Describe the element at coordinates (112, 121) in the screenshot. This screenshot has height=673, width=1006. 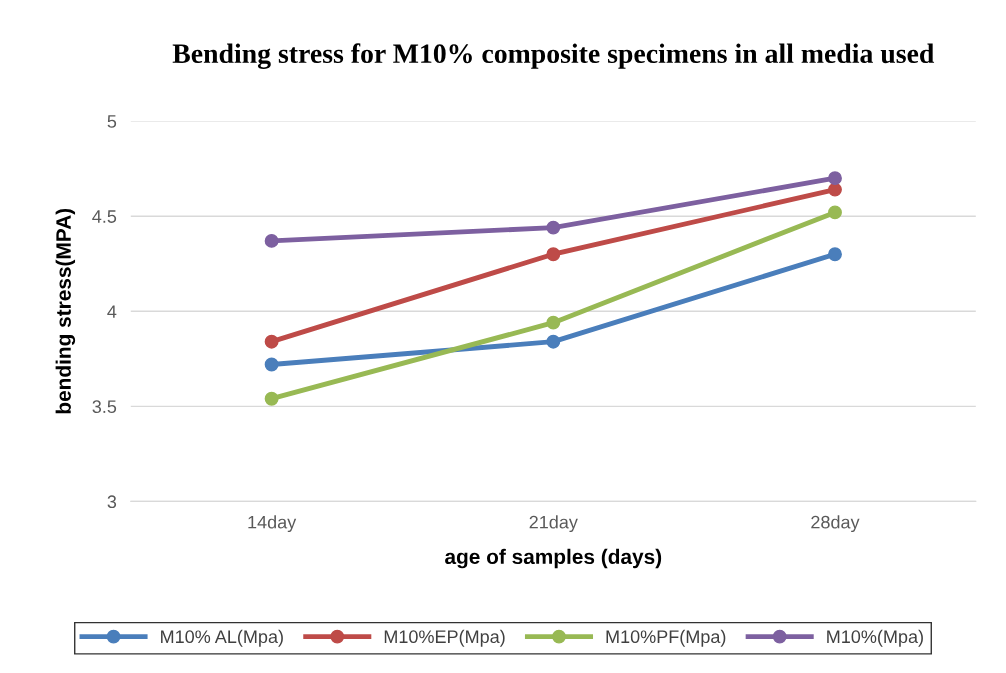
I see `y-tick-label: 5` at that location.